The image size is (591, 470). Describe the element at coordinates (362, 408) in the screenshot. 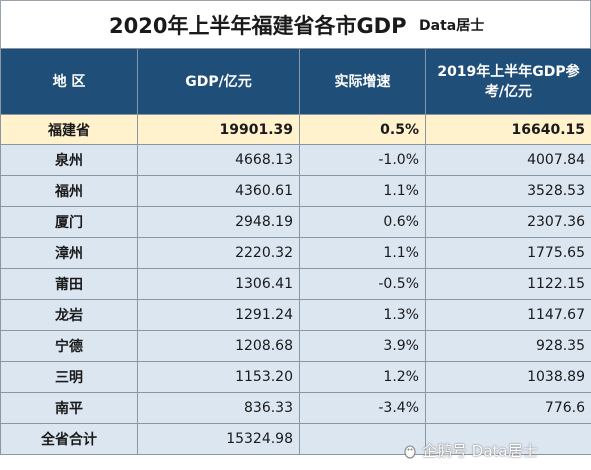

I see `cell-growth: -3.4%` at that location.